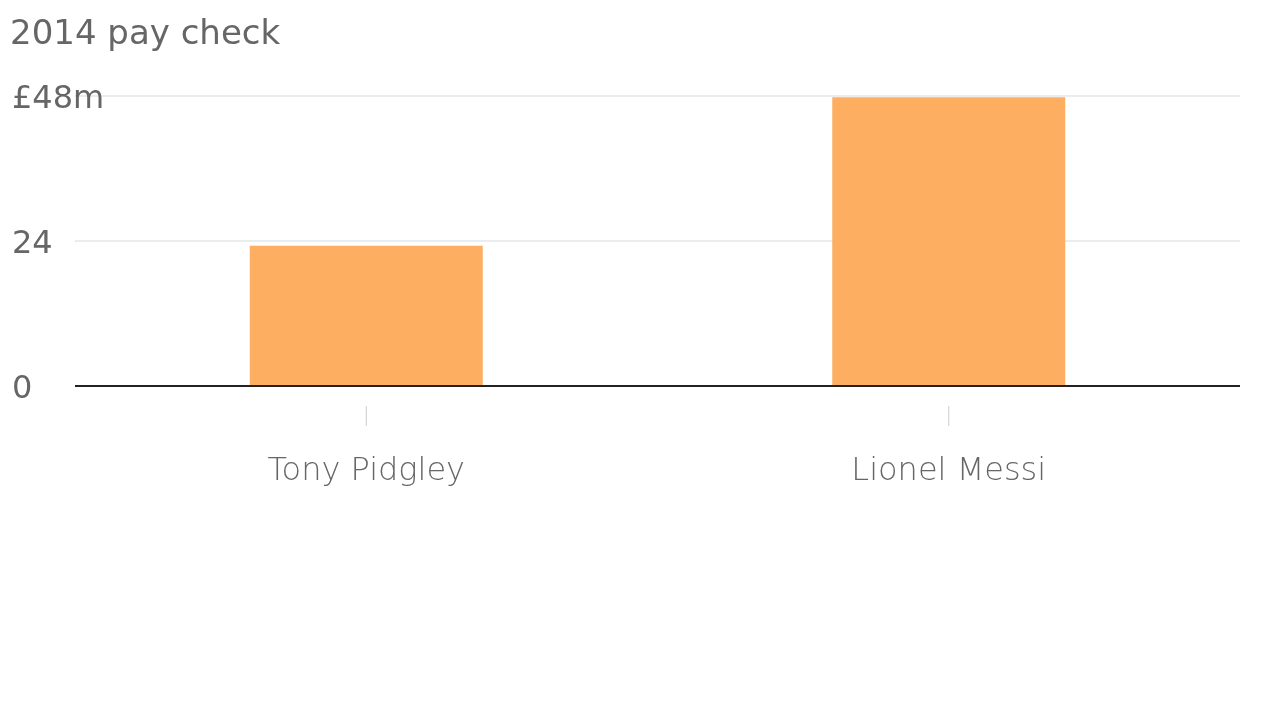 The width and height of the screenshot is (1280, 720). Describe the element at coordinates (22, 387) in the screenshot. I see `y-tick-label: 0` at that location.